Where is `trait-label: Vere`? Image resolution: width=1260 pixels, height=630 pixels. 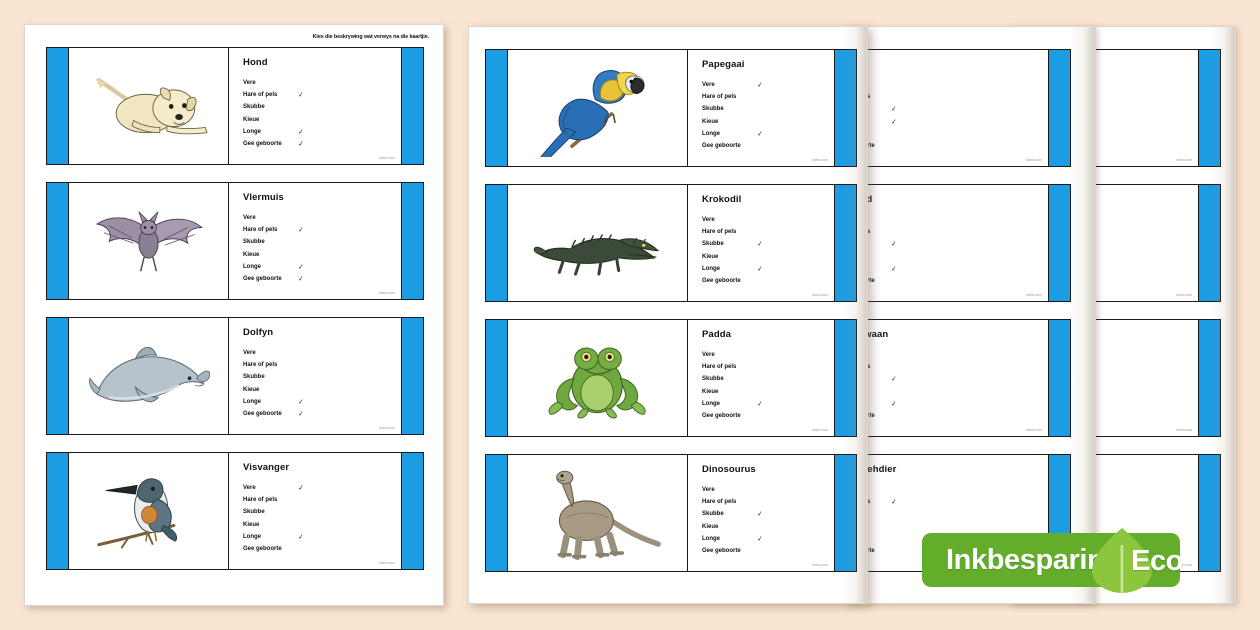
trait-label: Vere is located at coordinates (249, 218).